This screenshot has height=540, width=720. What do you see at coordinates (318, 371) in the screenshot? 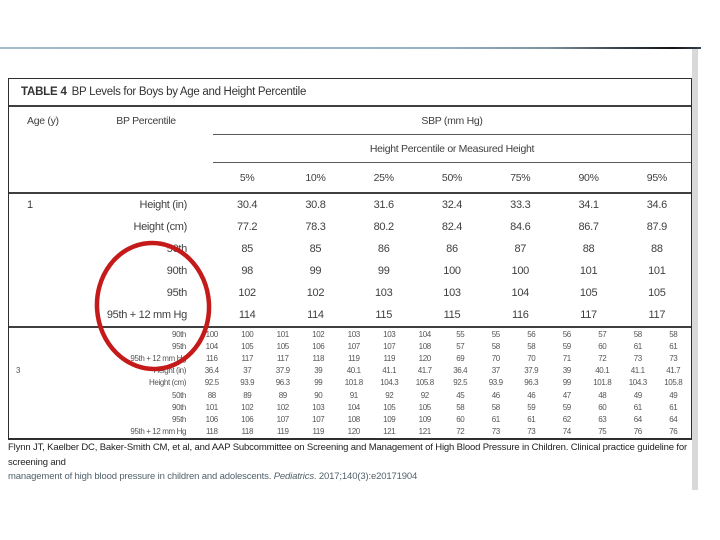
I see `value-cell: 39` at bounding box center [318, 371].